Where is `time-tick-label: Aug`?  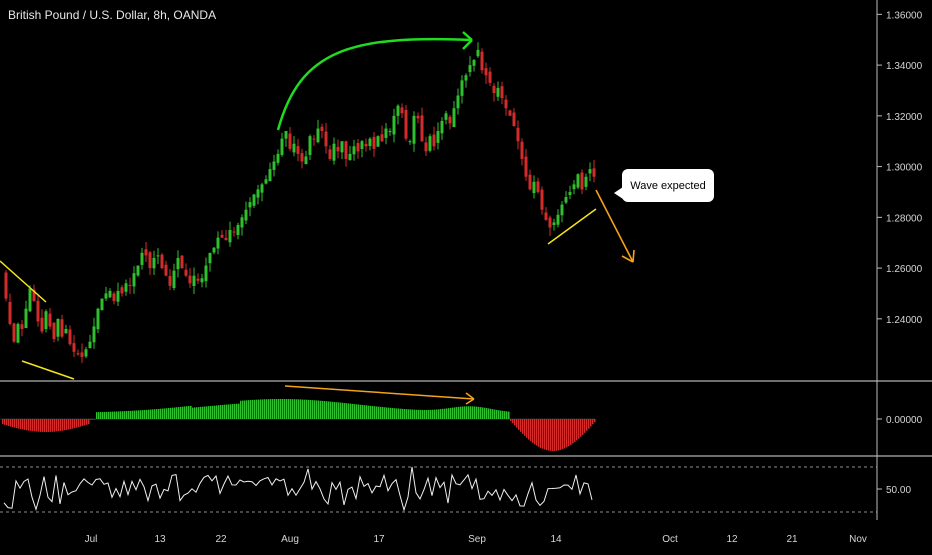 time-tick-label: Aug is located at coordinates (290, 539).